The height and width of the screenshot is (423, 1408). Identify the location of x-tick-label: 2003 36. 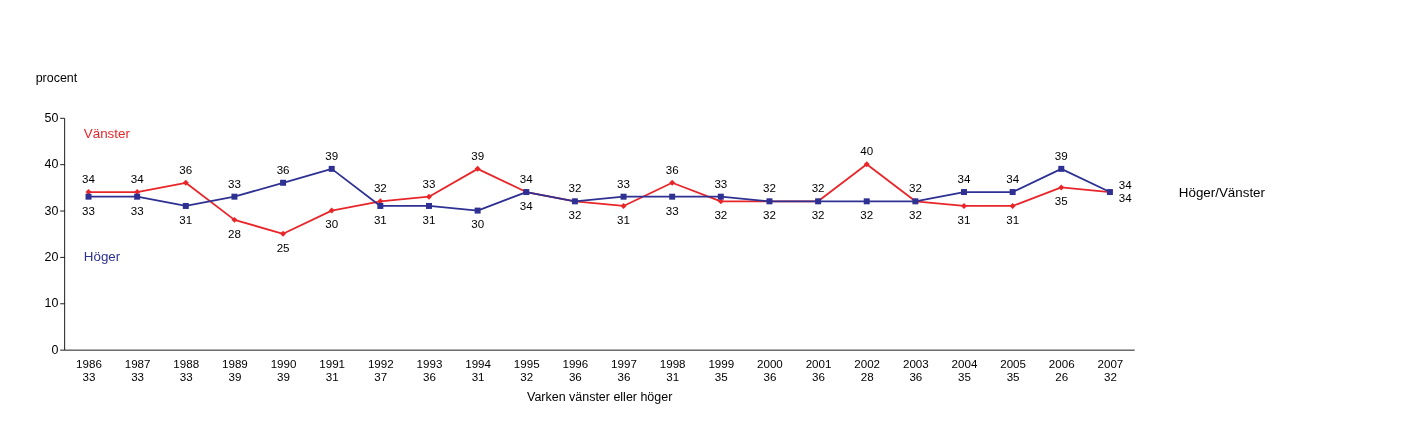
(915, 370).